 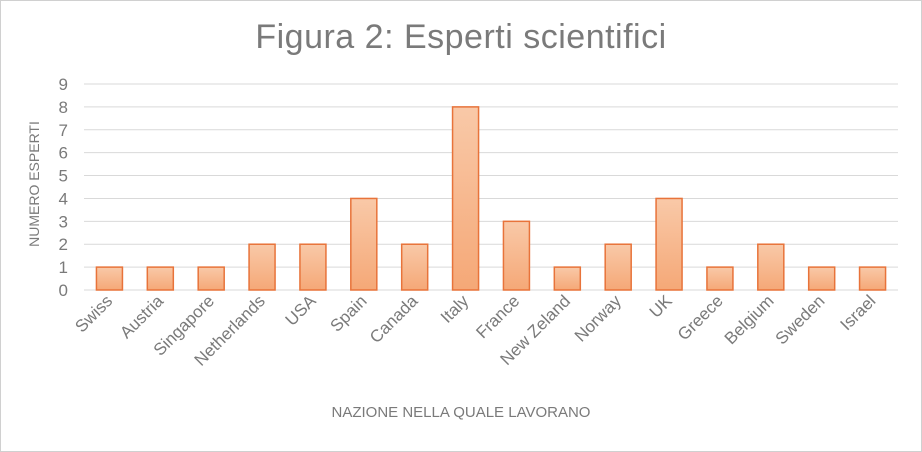 I want to click on y-tick-label-3: 3, so click(x=63, y=221).